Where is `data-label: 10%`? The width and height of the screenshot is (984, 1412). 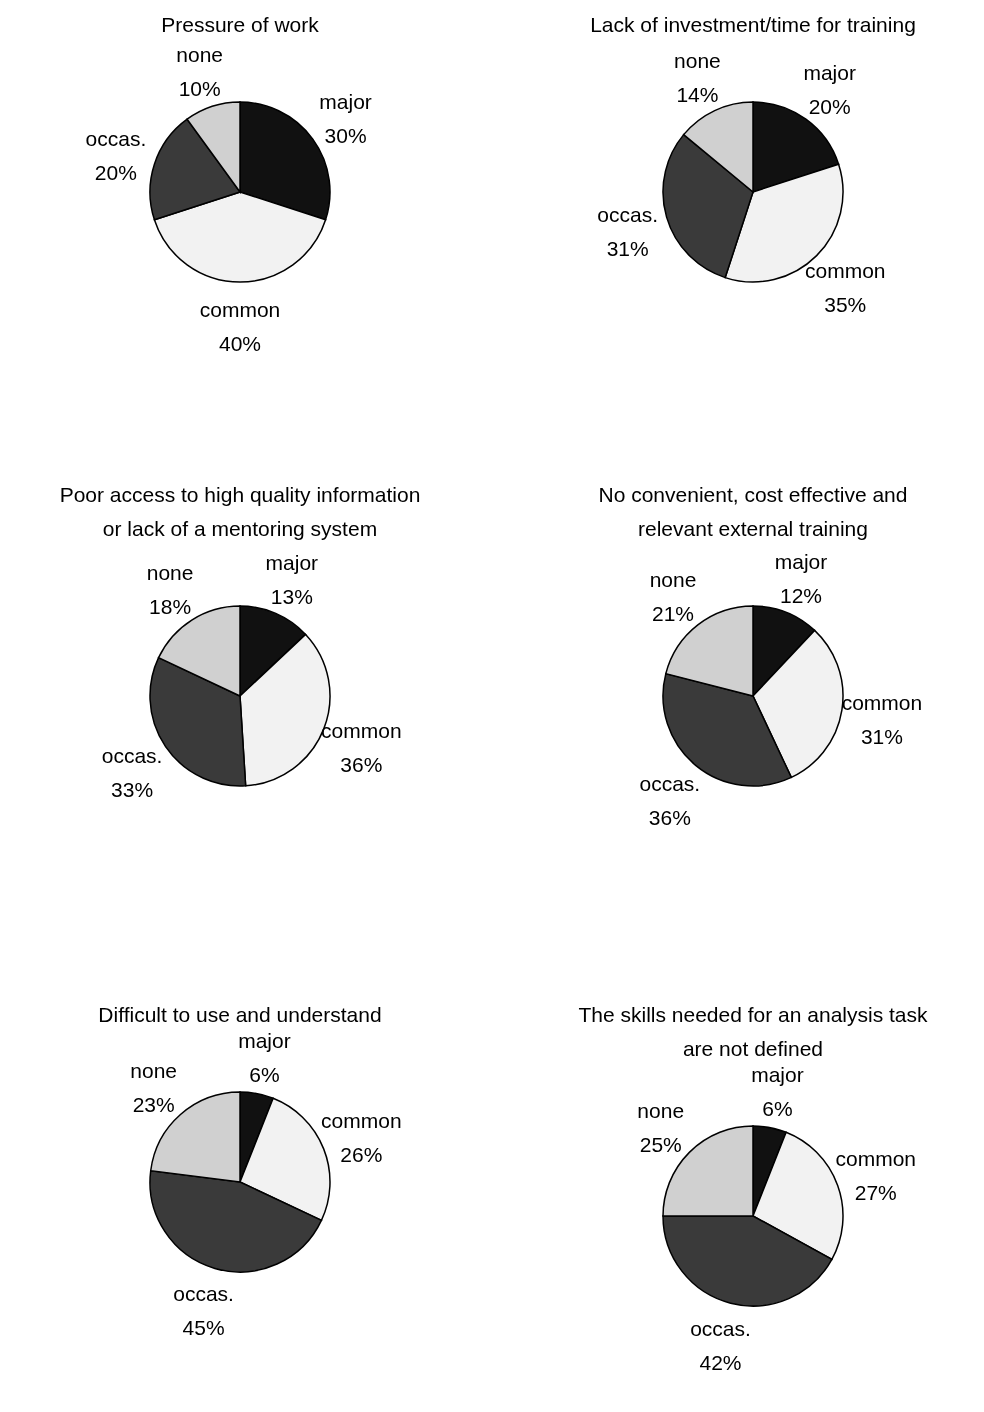 data-label: 10% is located at coordinates (199, 88).